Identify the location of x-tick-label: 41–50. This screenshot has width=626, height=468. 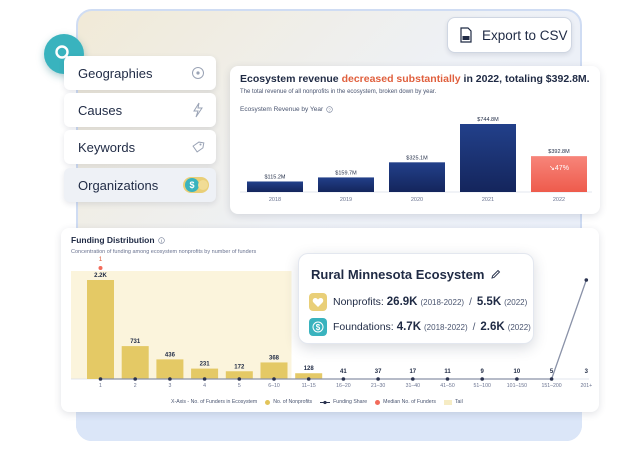
(447, 386).